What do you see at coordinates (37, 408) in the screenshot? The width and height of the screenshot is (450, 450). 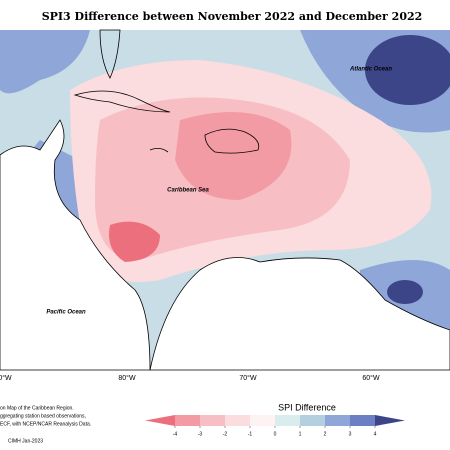 I see `footnote: on Map of the Caribbean Region.` at bounding box center [37, 408].